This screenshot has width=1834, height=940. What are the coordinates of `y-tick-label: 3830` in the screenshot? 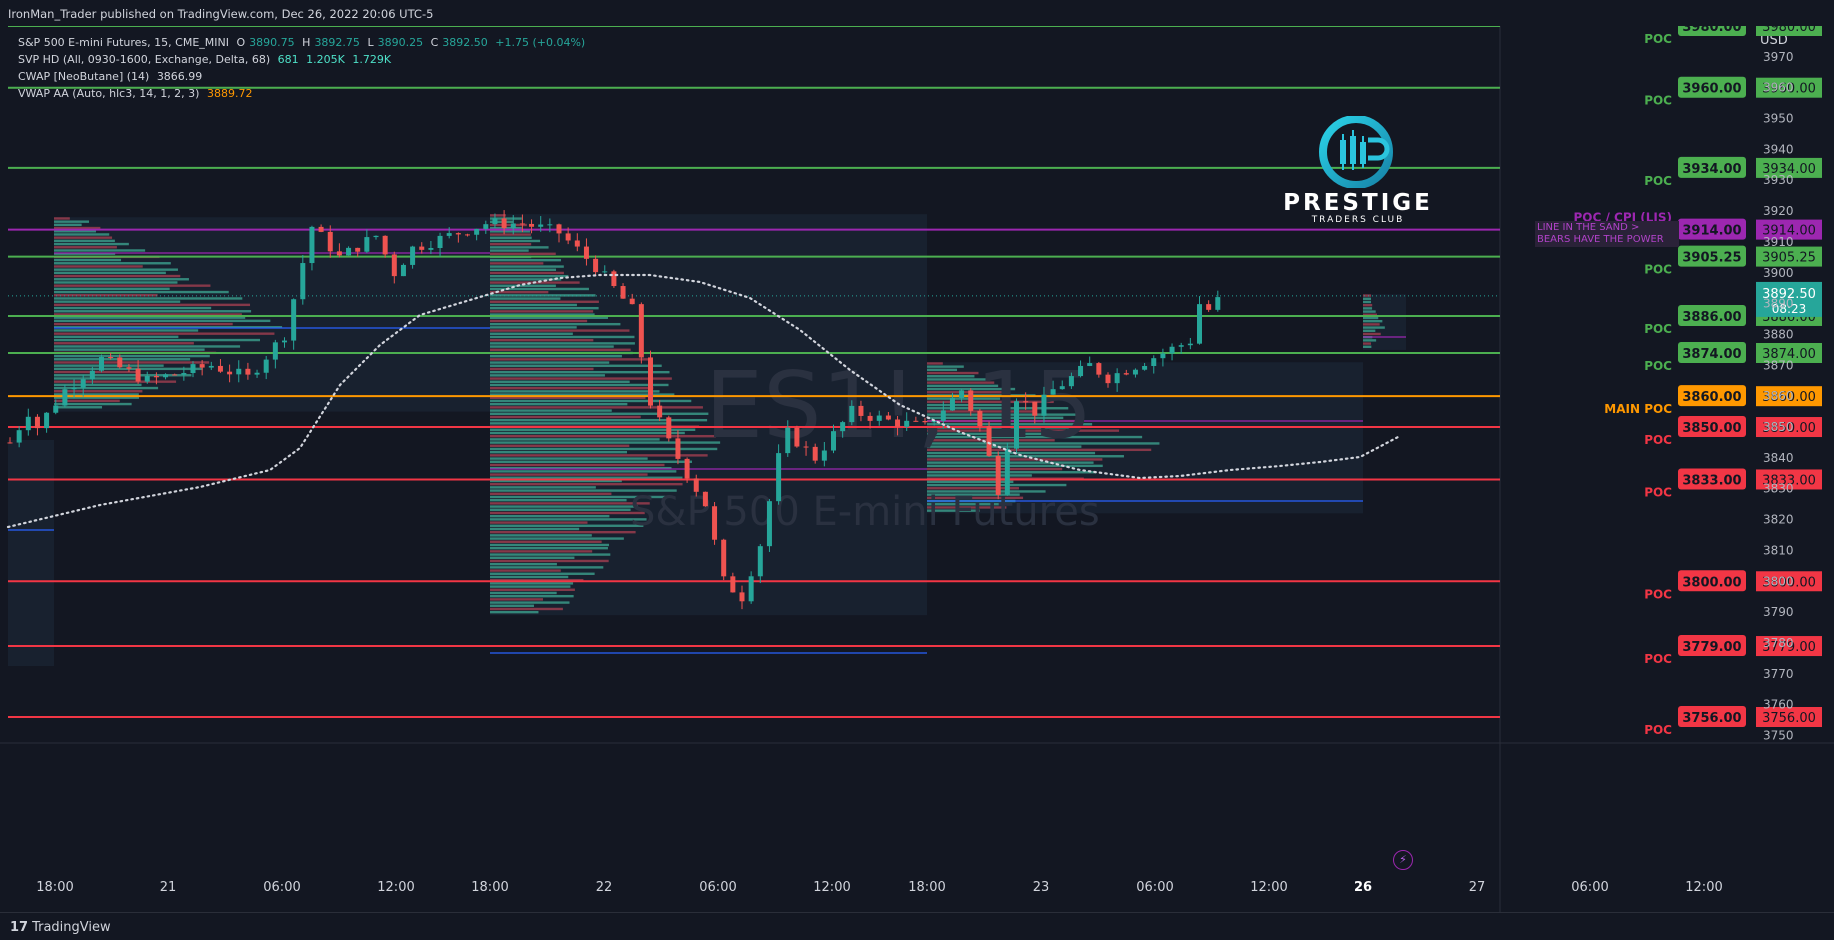 It's located at (1778, 489).